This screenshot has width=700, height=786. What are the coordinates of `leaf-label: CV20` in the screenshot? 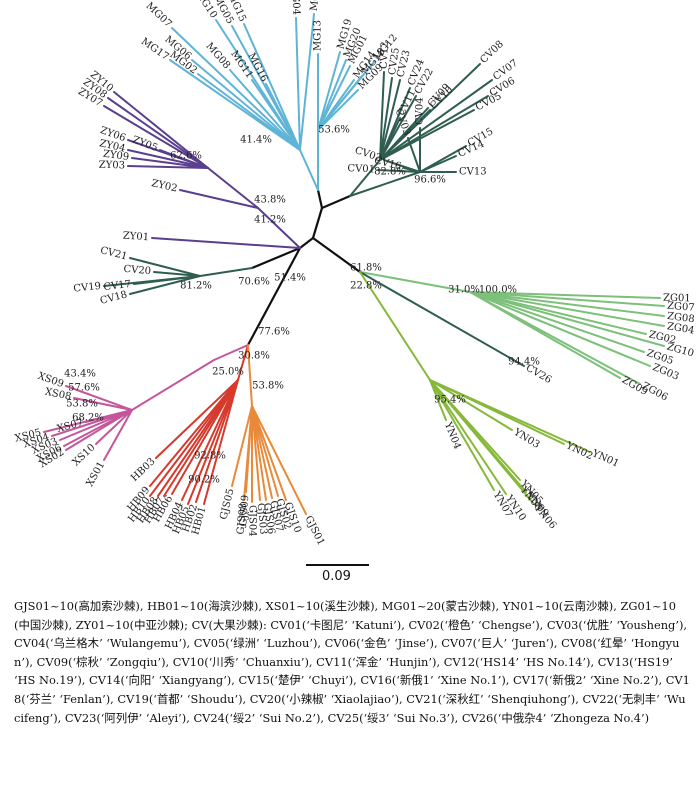 It's located at (137, 270).